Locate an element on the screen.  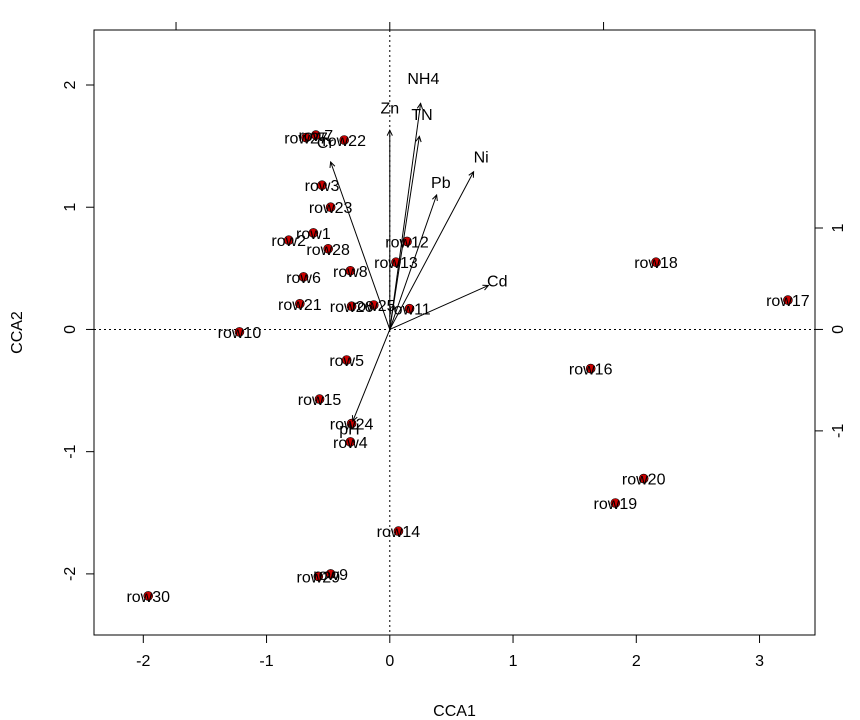
env-vector-pb is located at coordinates (413, 262).